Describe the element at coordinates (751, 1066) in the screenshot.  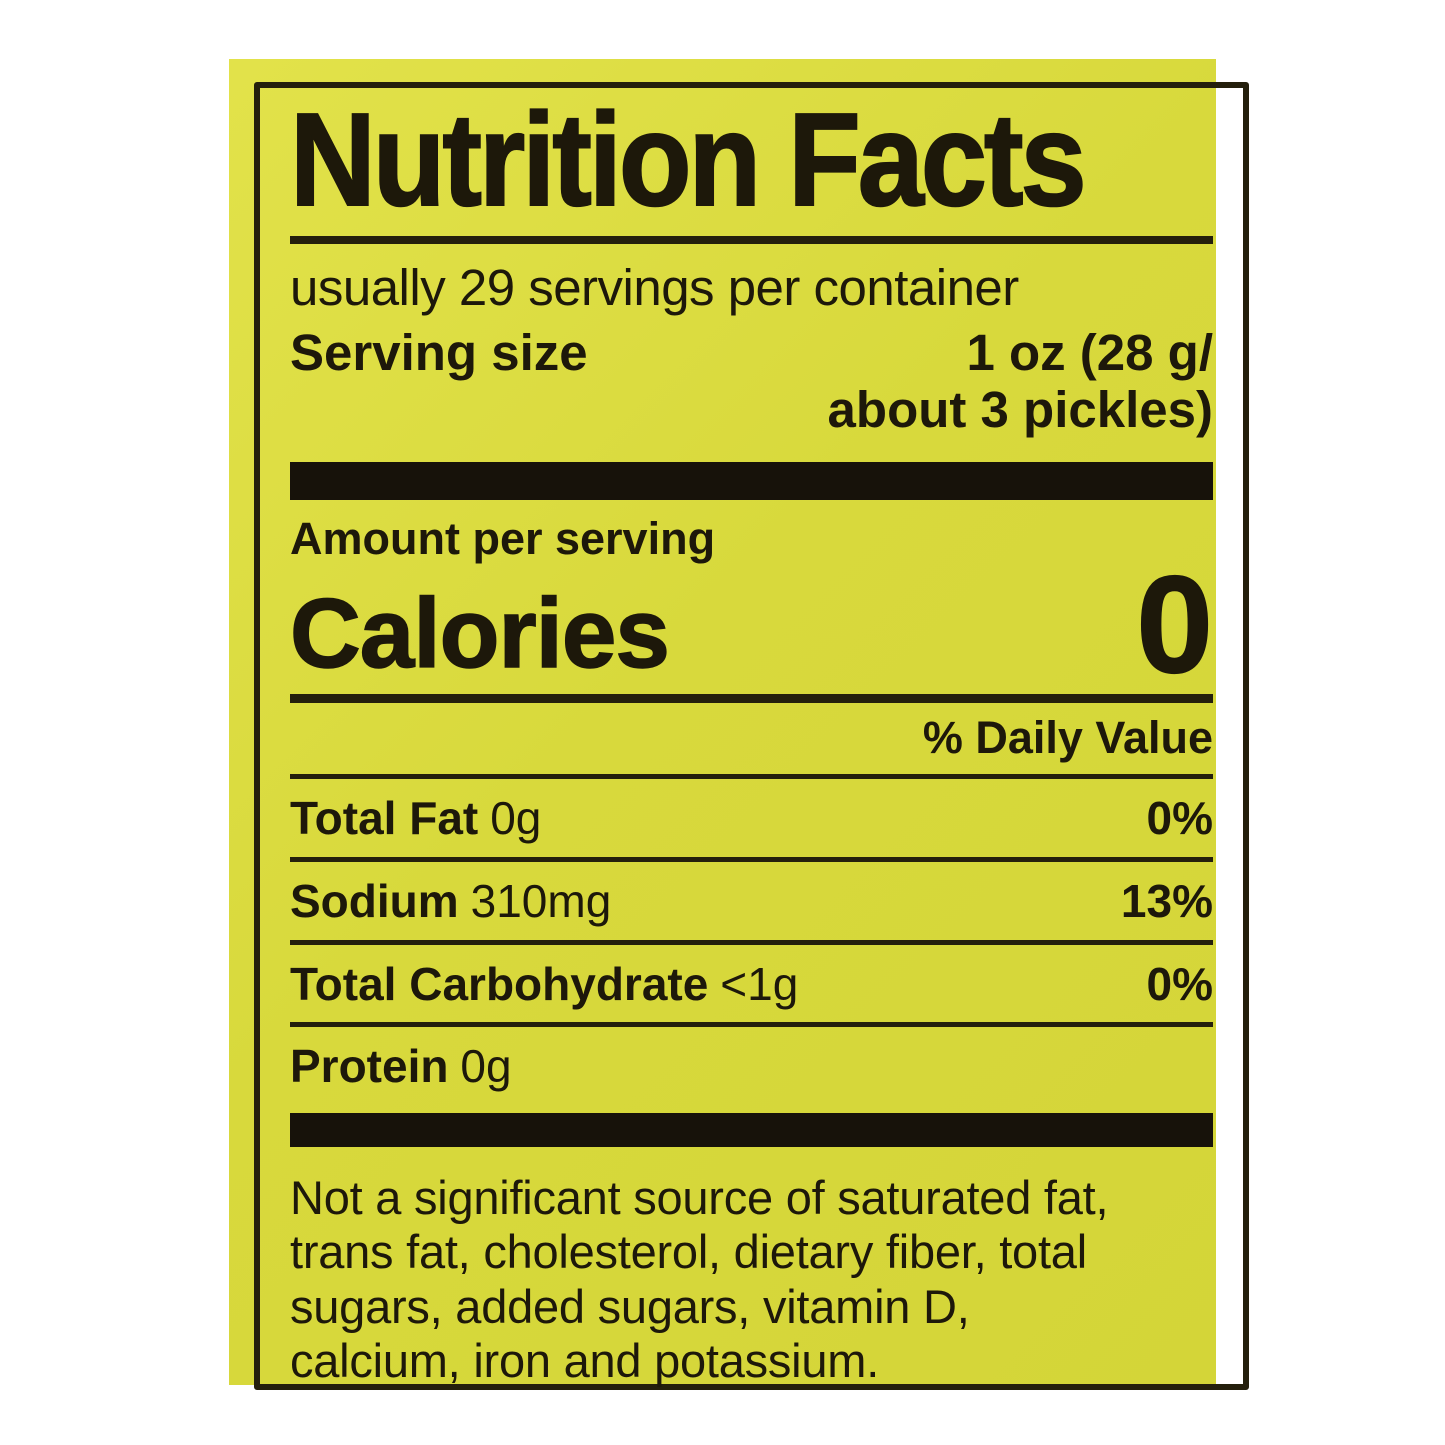
I see `nutrient-row-protein: Protein 0g` at that location.